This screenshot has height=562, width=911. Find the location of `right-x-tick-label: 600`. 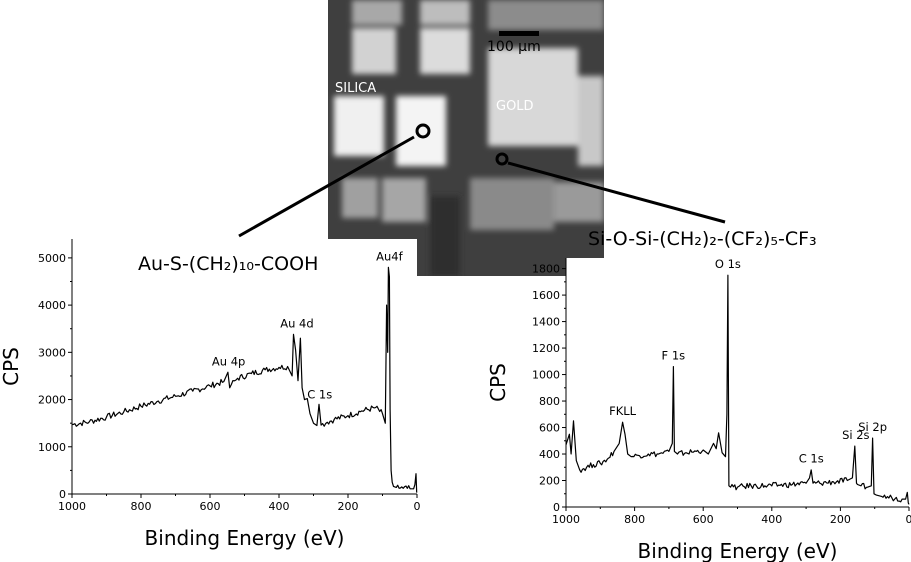

right-x-tick-label: 600 is located at coordinates (703, 519).